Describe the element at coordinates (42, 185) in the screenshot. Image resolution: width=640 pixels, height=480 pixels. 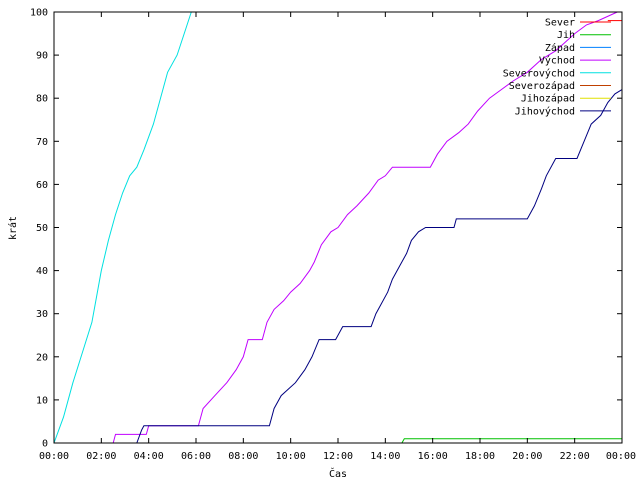
I see `y-tick-label: 60` at that location.